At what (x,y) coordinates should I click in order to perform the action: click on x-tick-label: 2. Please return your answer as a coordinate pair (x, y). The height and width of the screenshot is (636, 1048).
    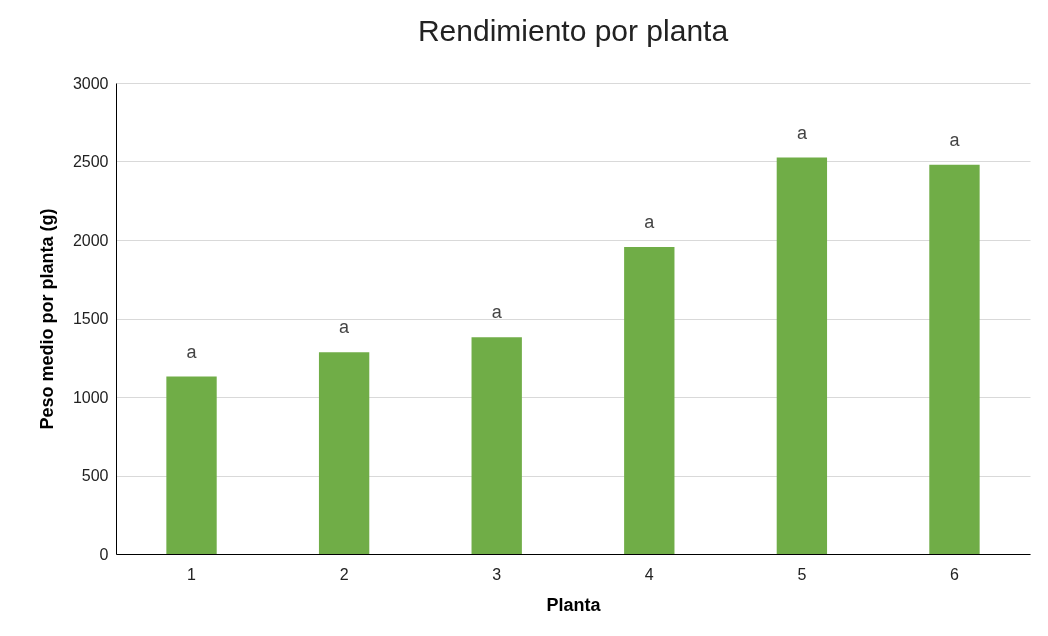
    Looking at the image, I should click on (344, 574).